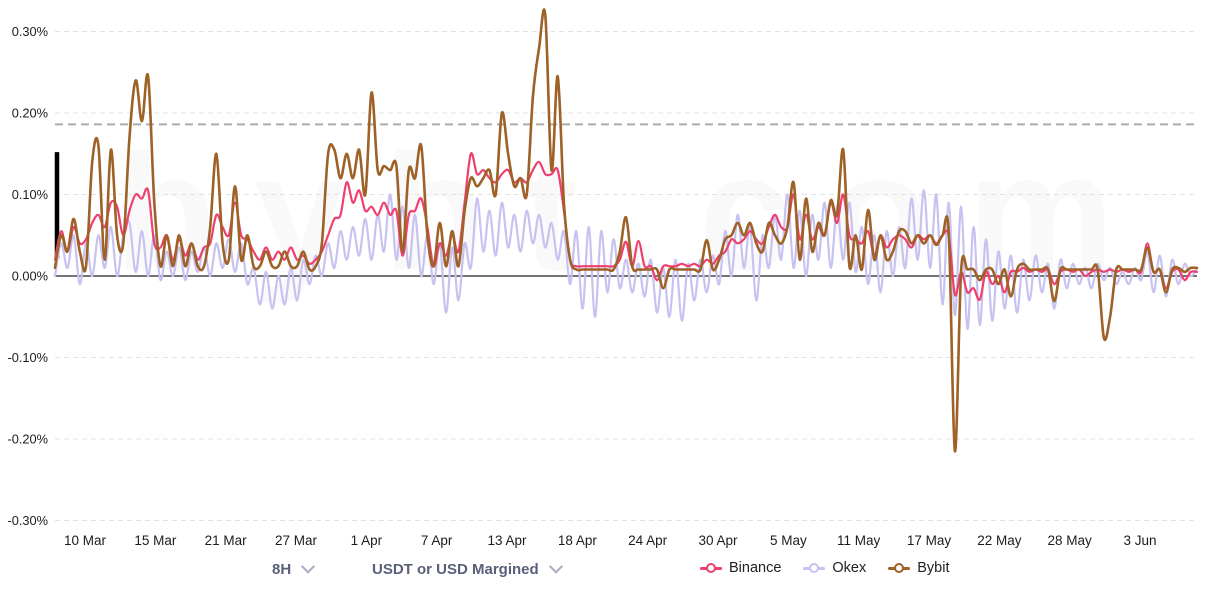 This screenshot has width=1208, height=591. Describe the element at coordinates (27, 520) in the screenshot. I see `y-axis-label: -0.30%` at that location.